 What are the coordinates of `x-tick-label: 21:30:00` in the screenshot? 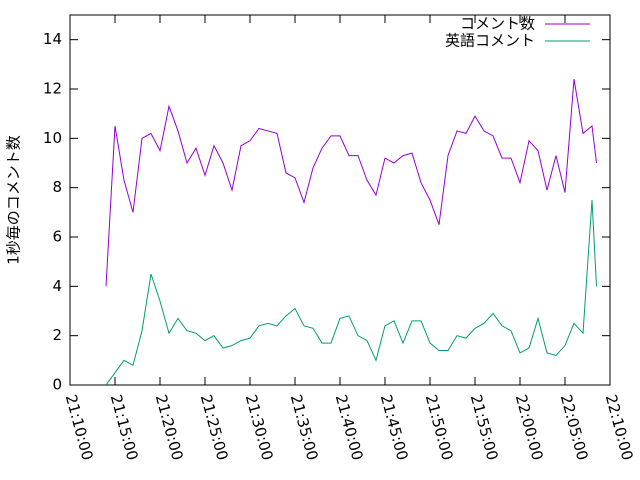 It's located at (259, 428).